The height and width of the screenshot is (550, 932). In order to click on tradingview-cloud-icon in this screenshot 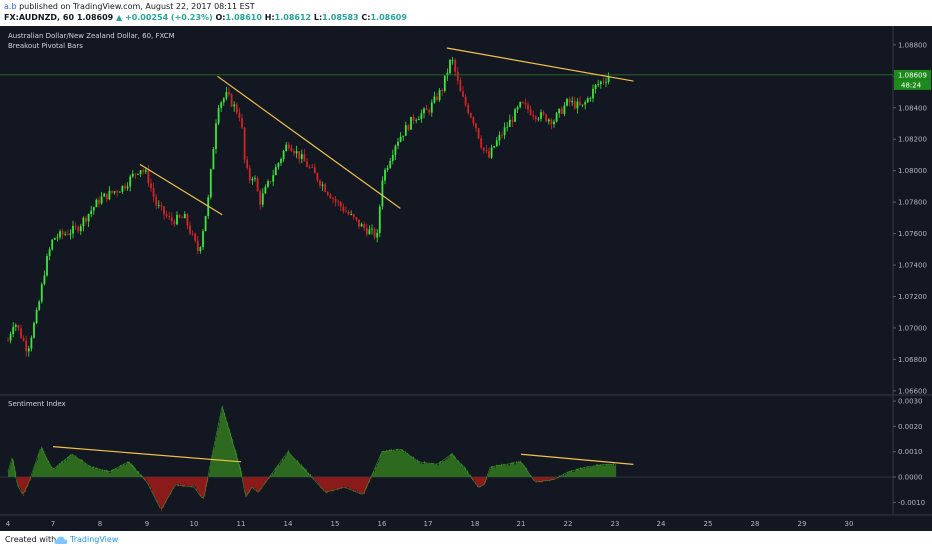, I will do `click(61, 540)`.